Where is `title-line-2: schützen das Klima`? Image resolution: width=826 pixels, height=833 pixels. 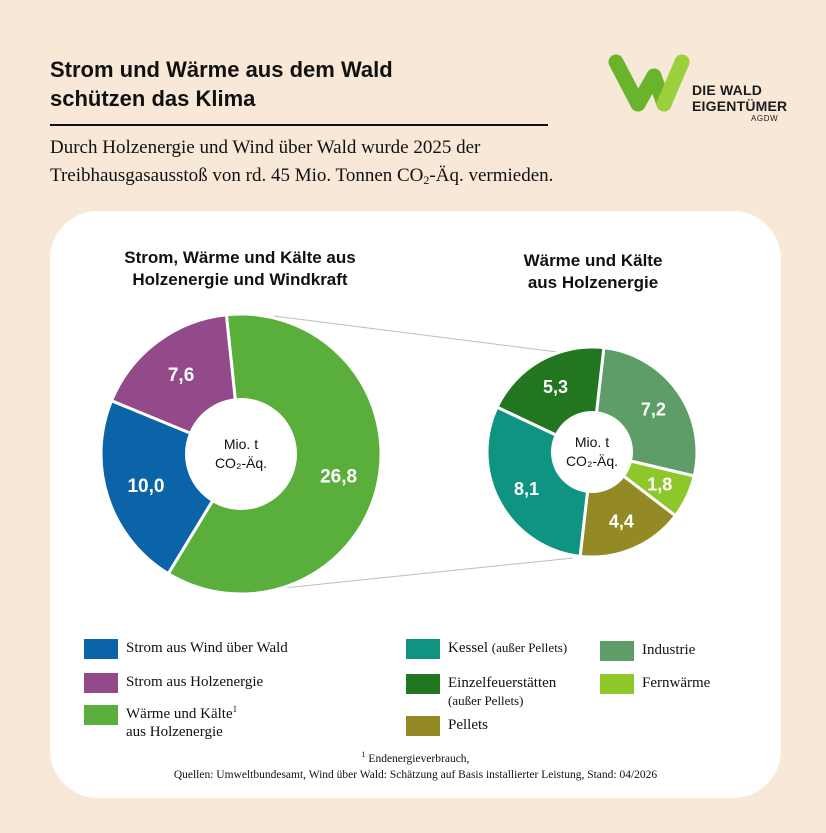 title-line-2: schützen das Klima is located at coordinates (153, 98).